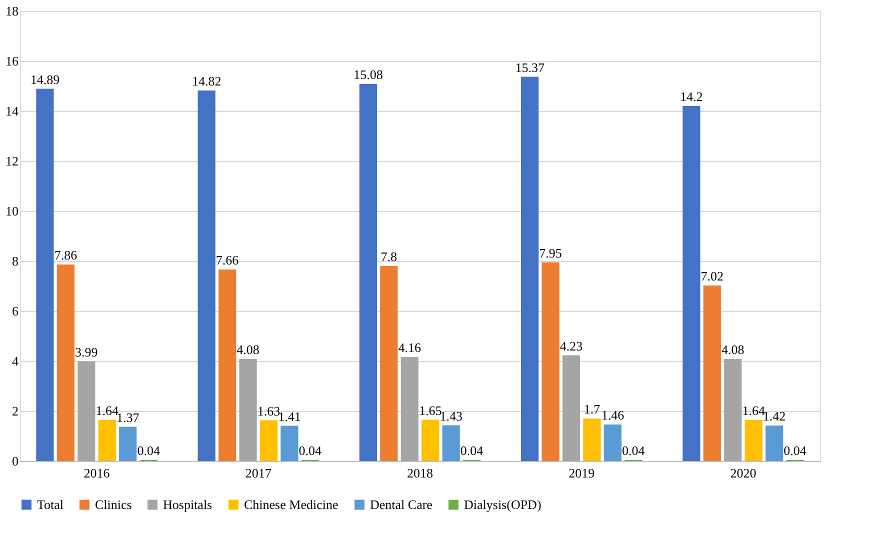 The width and height of the screenshot is (880, 538). I want to click on y-tick-label: 8, so click(15, 261).